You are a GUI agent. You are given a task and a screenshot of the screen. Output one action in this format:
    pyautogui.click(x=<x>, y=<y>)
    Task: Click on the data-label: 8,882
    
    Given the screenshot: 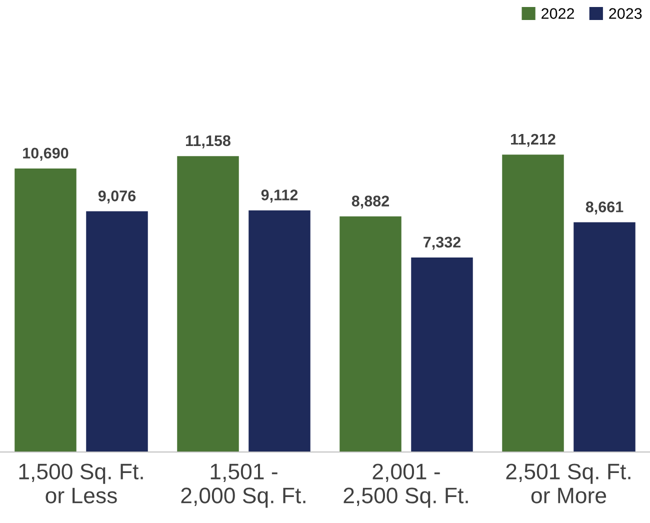 What is the action you would take?
    pyautogui.click(x=371, y=202)
    